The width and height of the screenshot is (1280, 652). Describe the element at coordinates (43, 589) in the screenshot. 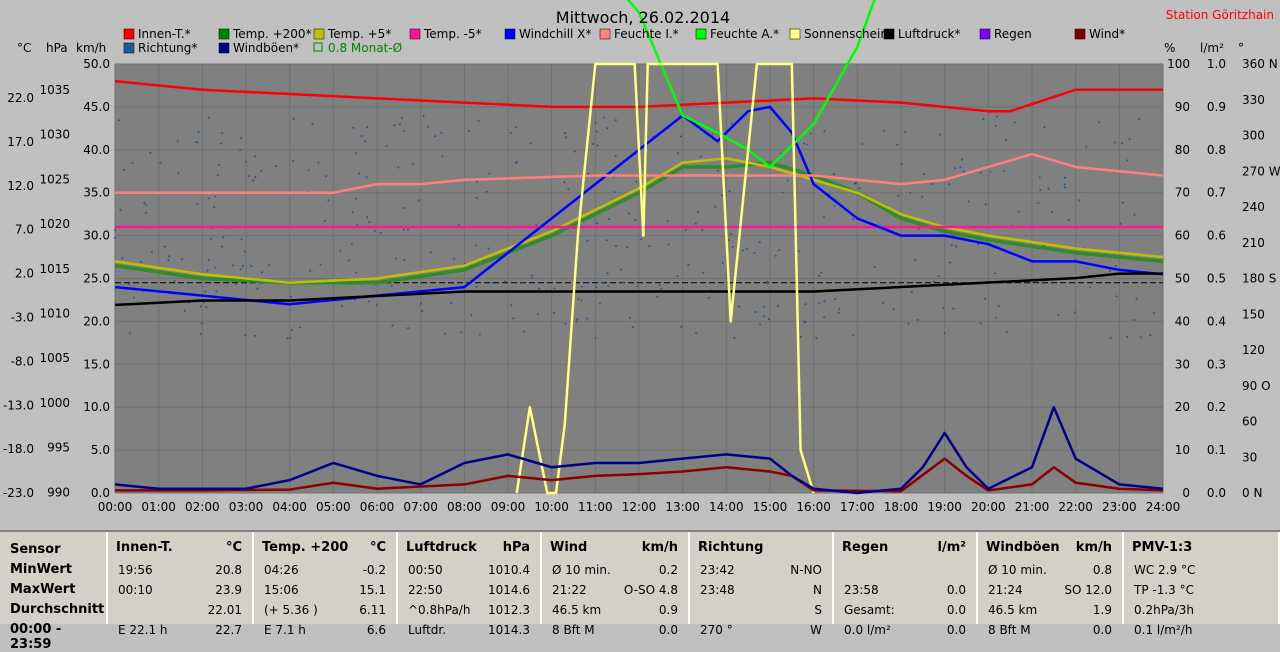

I see `row-label: MaxWert` at that location.